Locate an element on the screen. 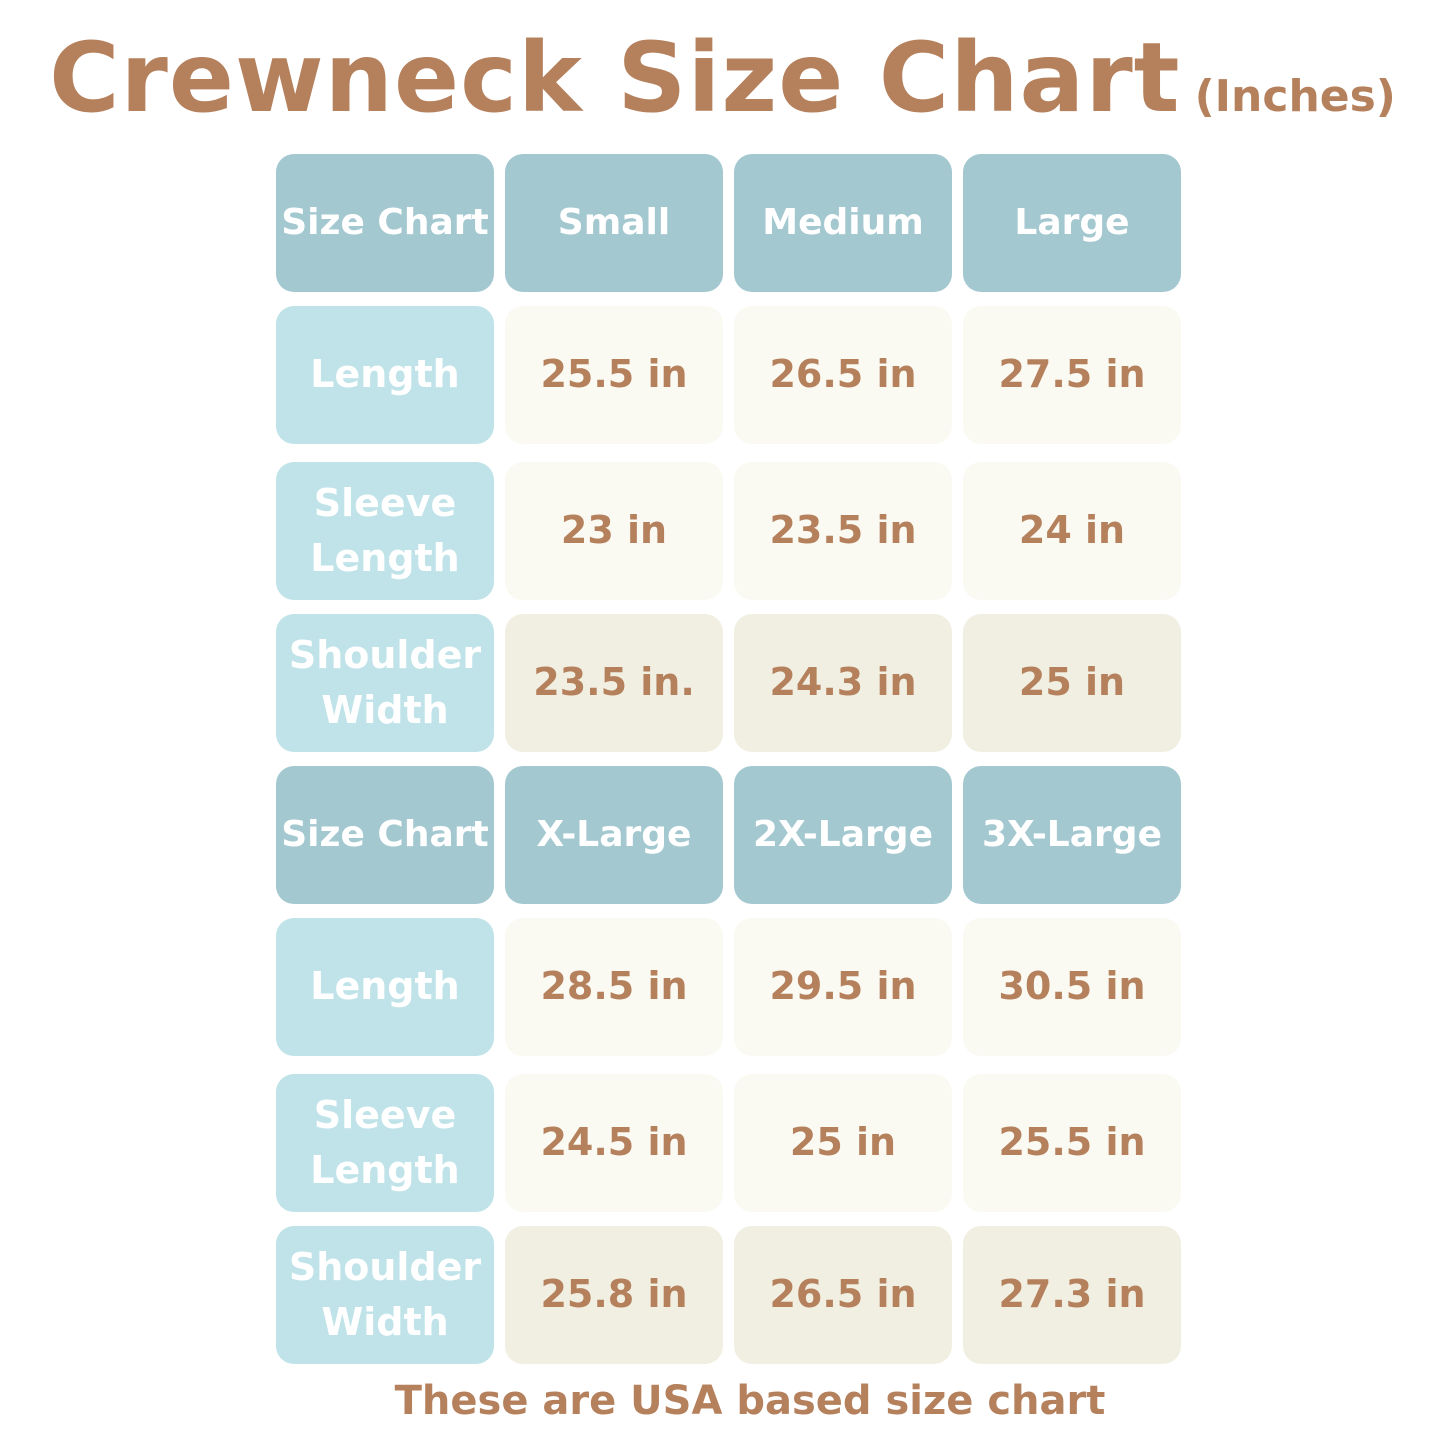 The height and width of the screenshot is (1445, 1445). value-cell: 24 in is located at coordinates (1072, 531).